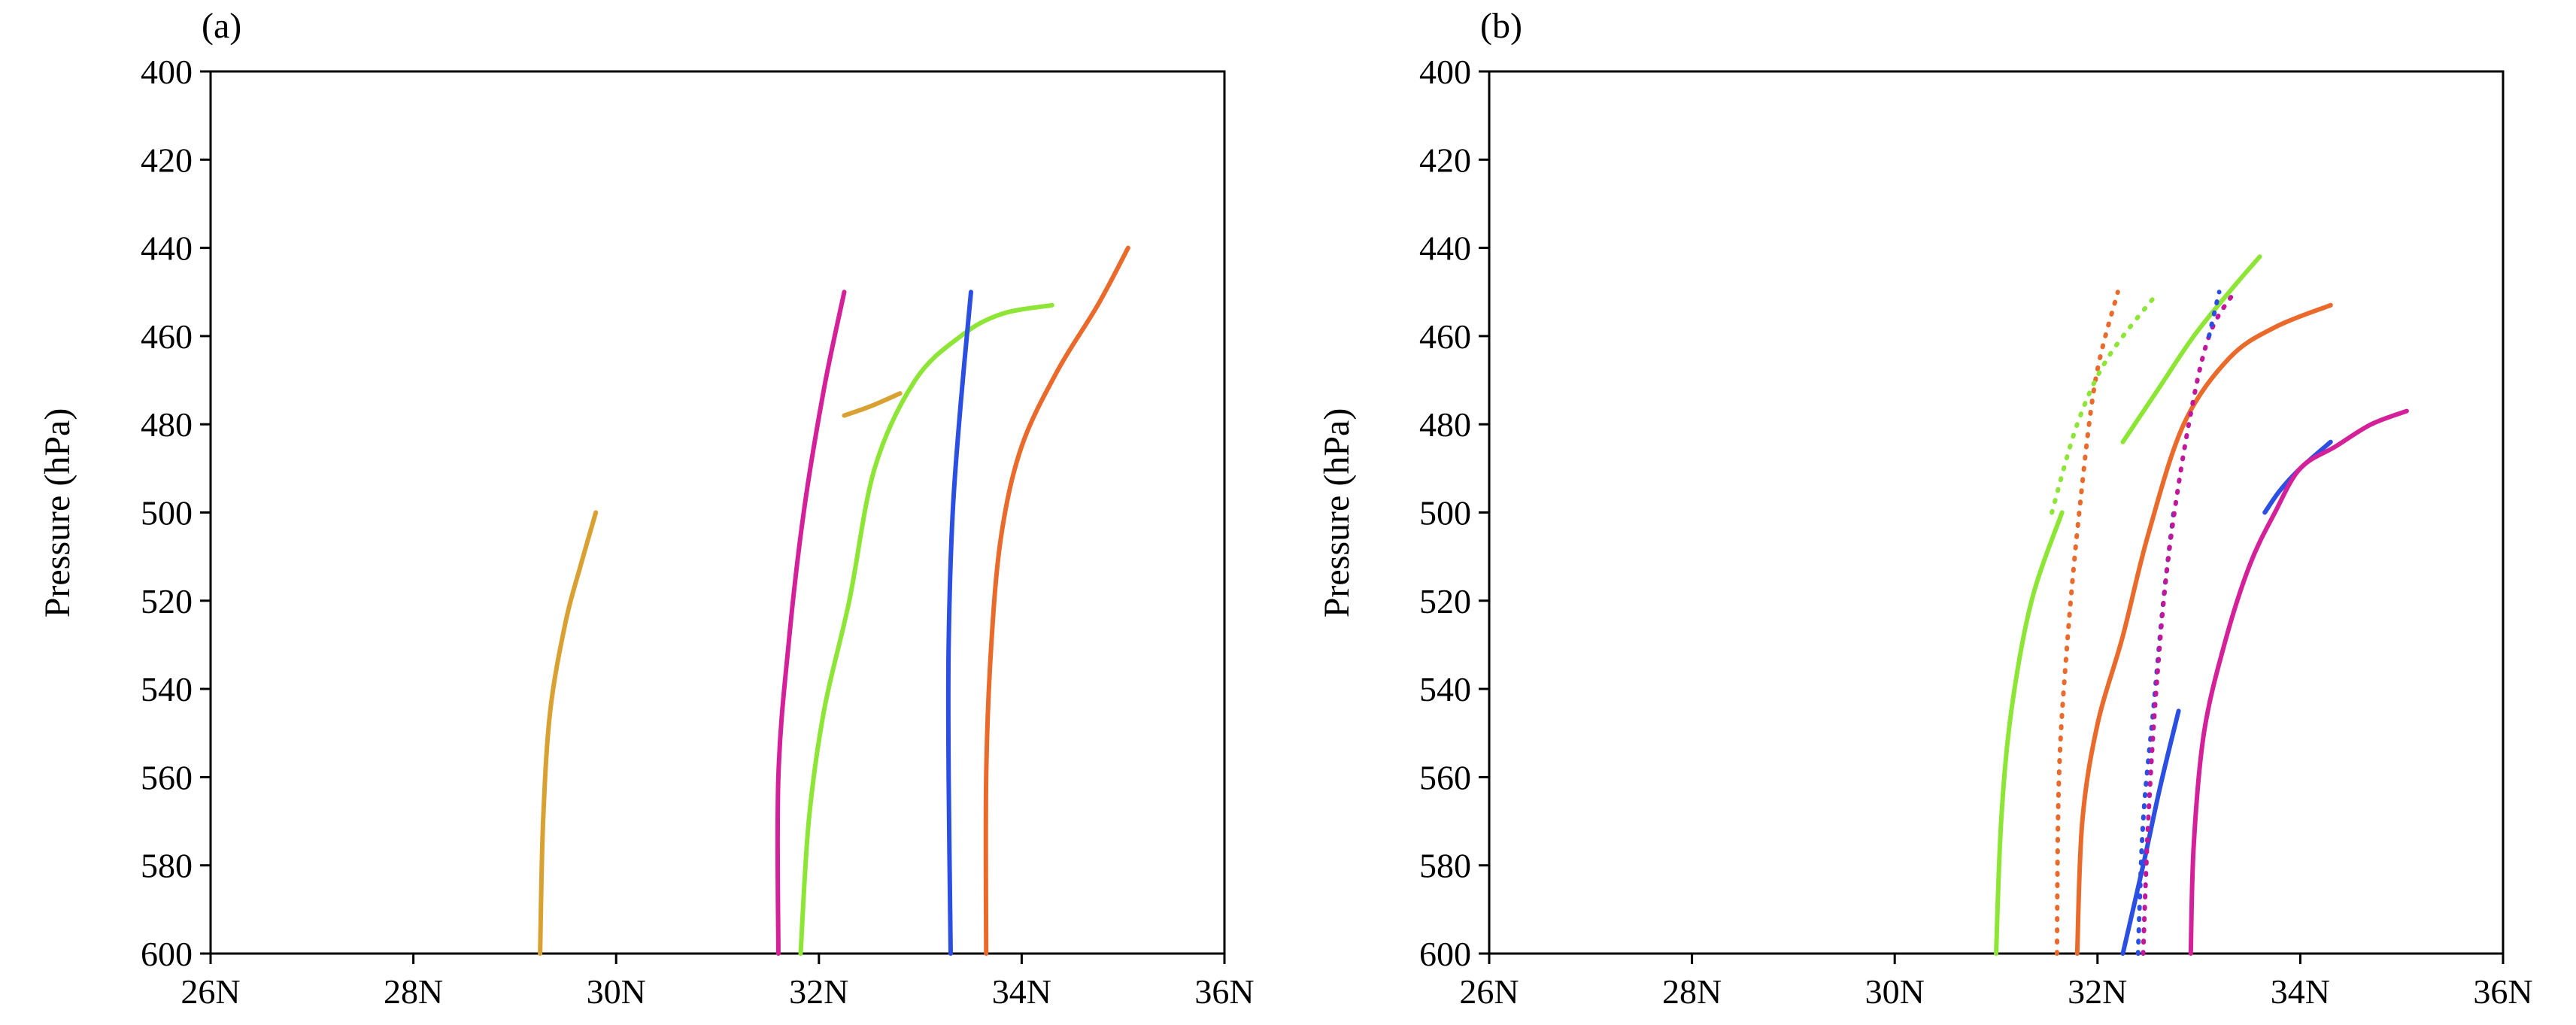  I want to click on y-tick-label-a: 520, so click(167, 601).